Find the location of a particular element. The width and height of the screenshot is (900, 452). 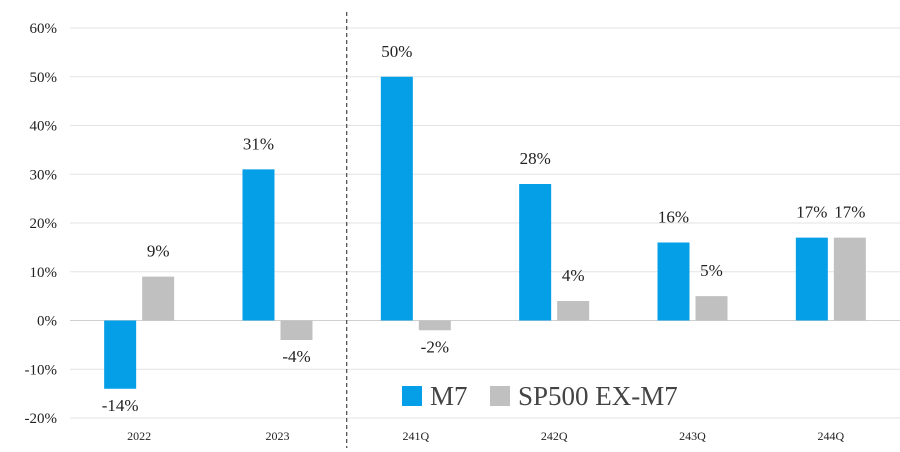

bar-m7-241Q is located at coordinates (396, 198).